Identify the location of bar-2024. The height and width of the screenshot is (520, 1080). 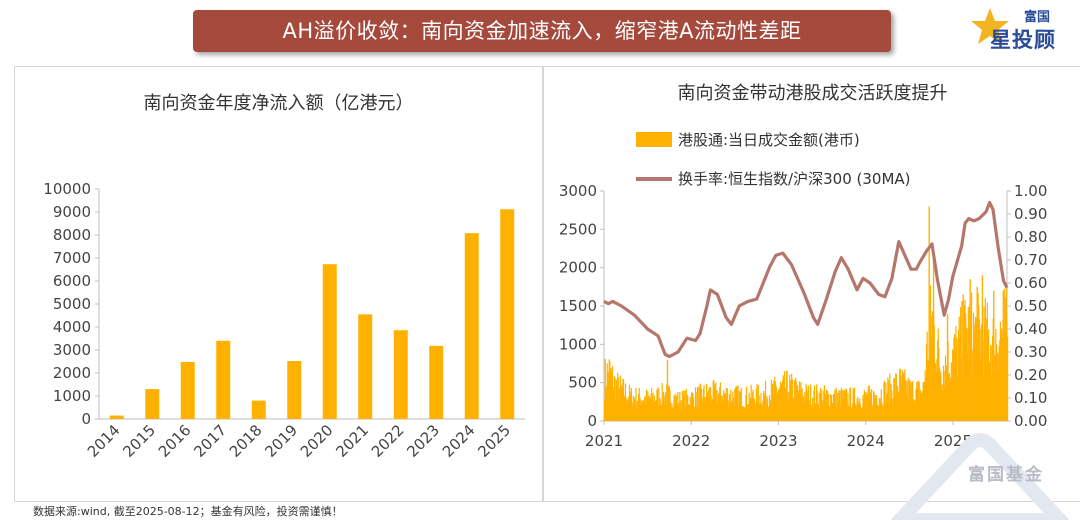
(471, 326).